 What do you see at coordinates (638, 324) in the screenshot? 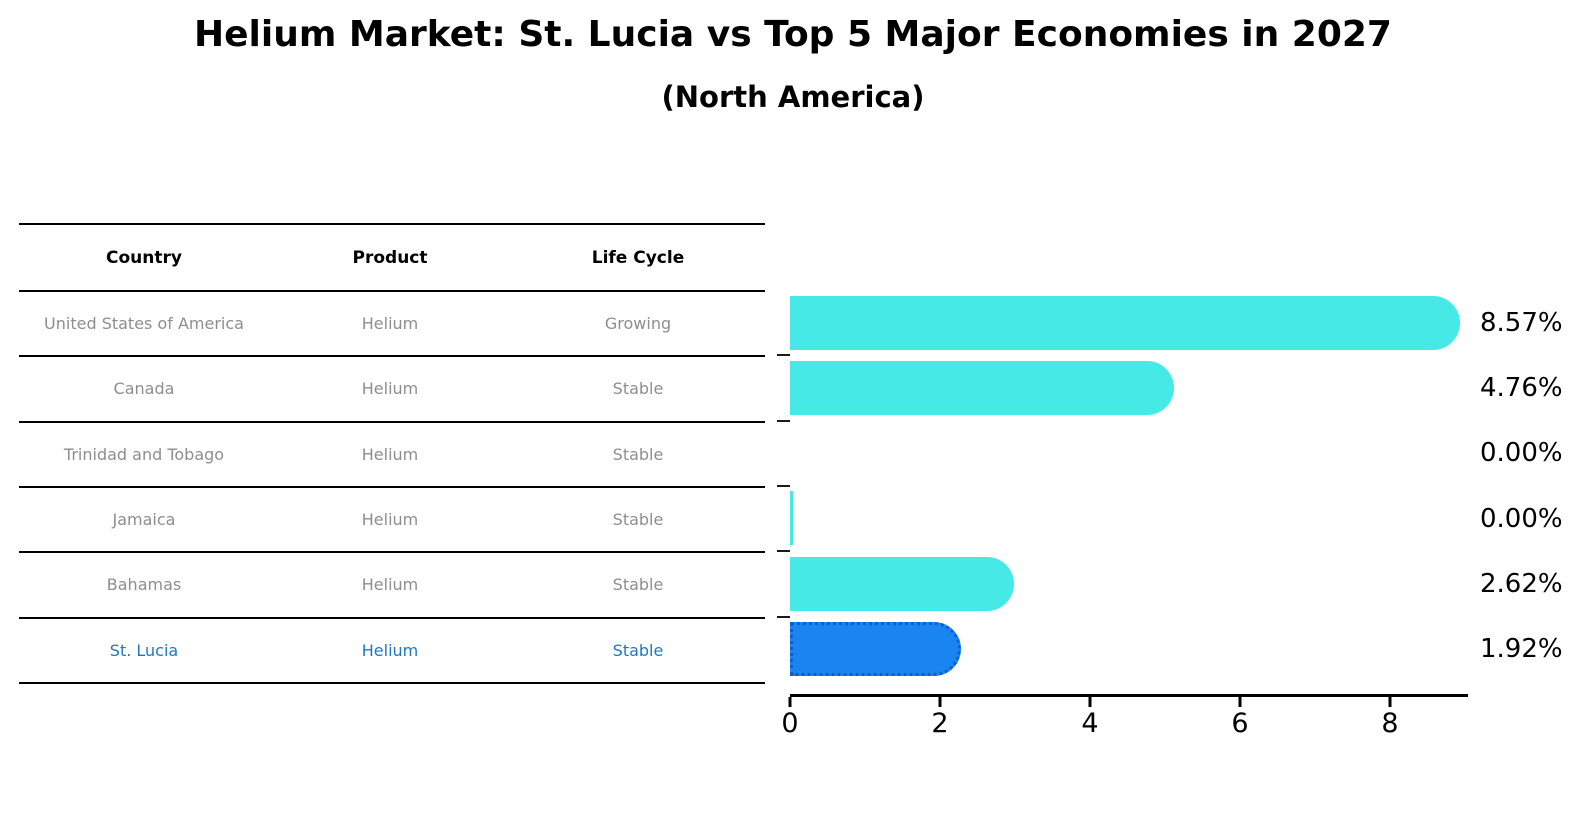
I see `cell-life-cycle: Growing` at bounding box center [638, 324].